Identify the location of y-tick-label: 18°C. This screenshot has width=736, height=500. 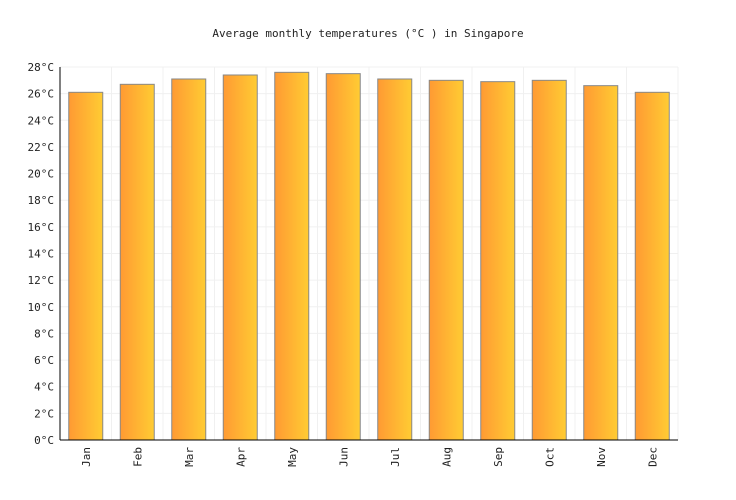
(41, 200).